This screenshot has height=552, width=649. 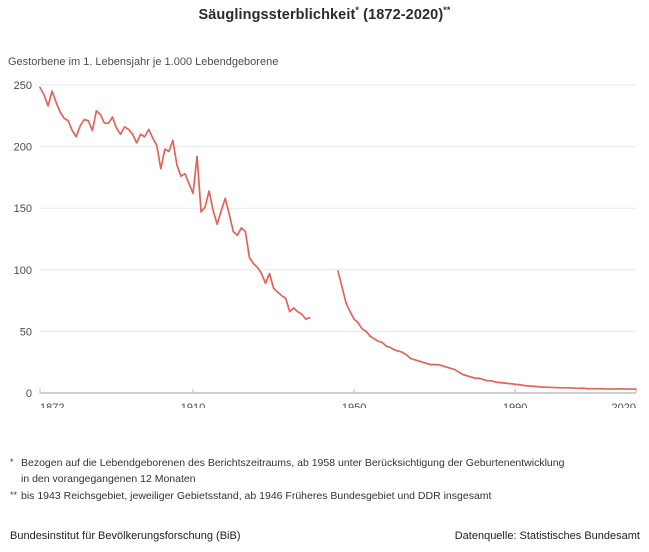 I want to click on y-axis-tick-label: 100, so click(x=23, y=271).